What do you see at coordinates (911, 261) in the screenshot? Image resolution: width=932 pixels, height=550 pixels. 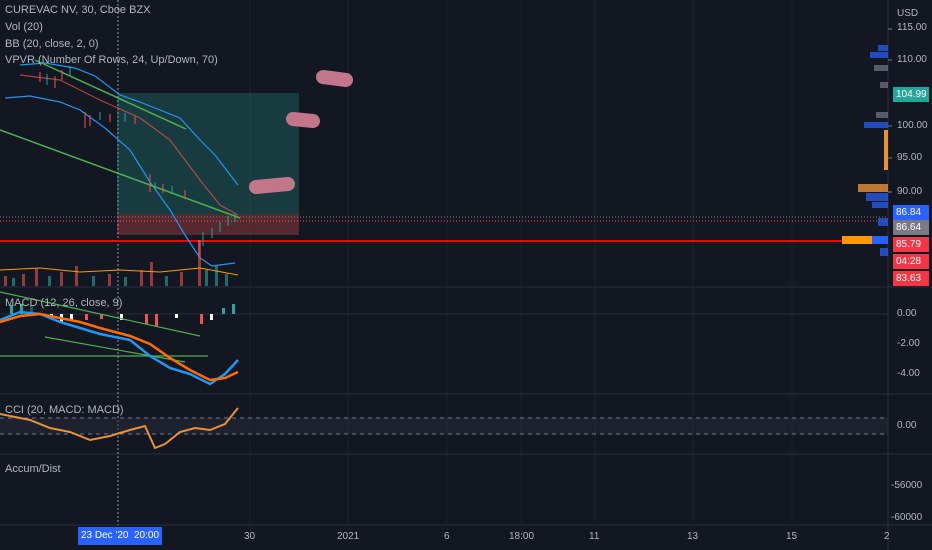 I see `price-badge-countdown: 04:28` at bounding box center [911, 261].